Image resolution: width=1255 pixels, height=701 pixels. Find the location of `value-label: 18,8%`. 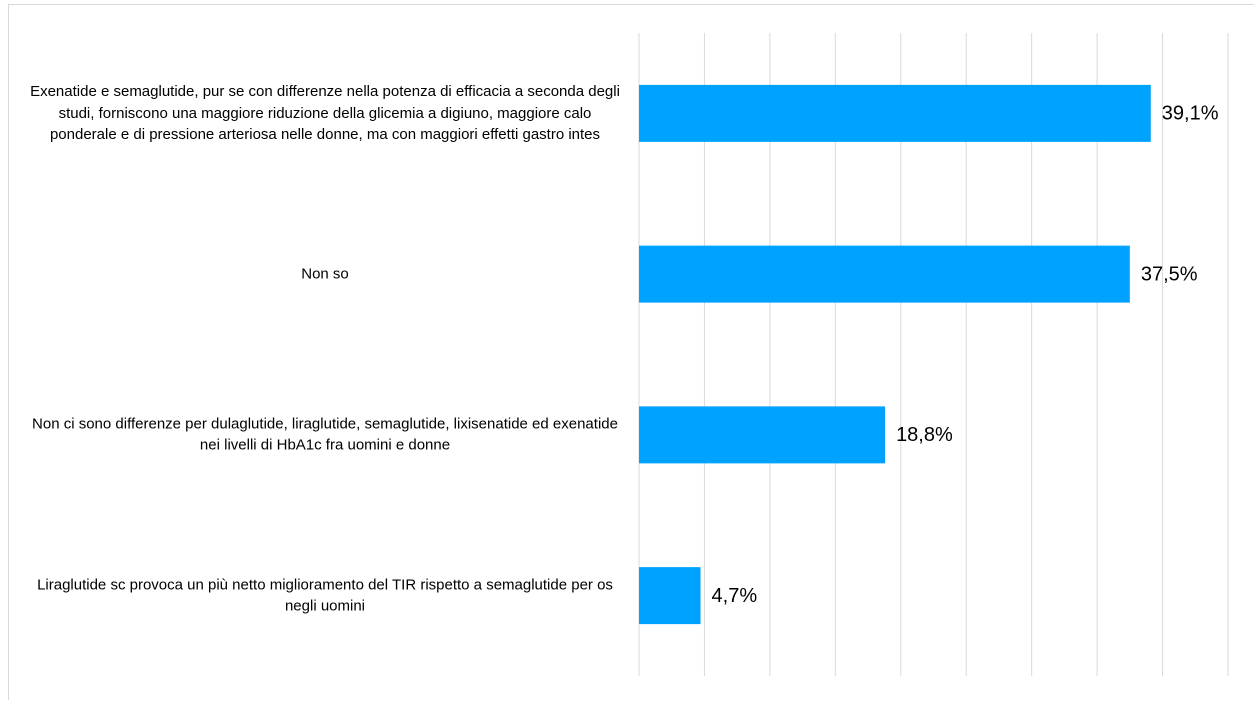

value-label: 18,8% is located at coordinates (924, 435).